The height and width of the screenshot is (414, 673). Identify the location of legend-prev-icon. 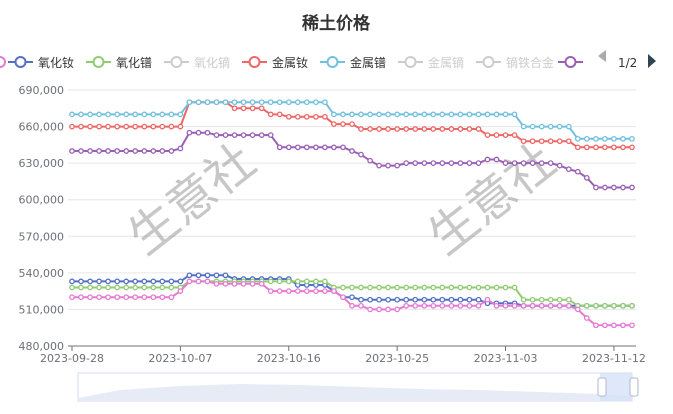
(602, 56).